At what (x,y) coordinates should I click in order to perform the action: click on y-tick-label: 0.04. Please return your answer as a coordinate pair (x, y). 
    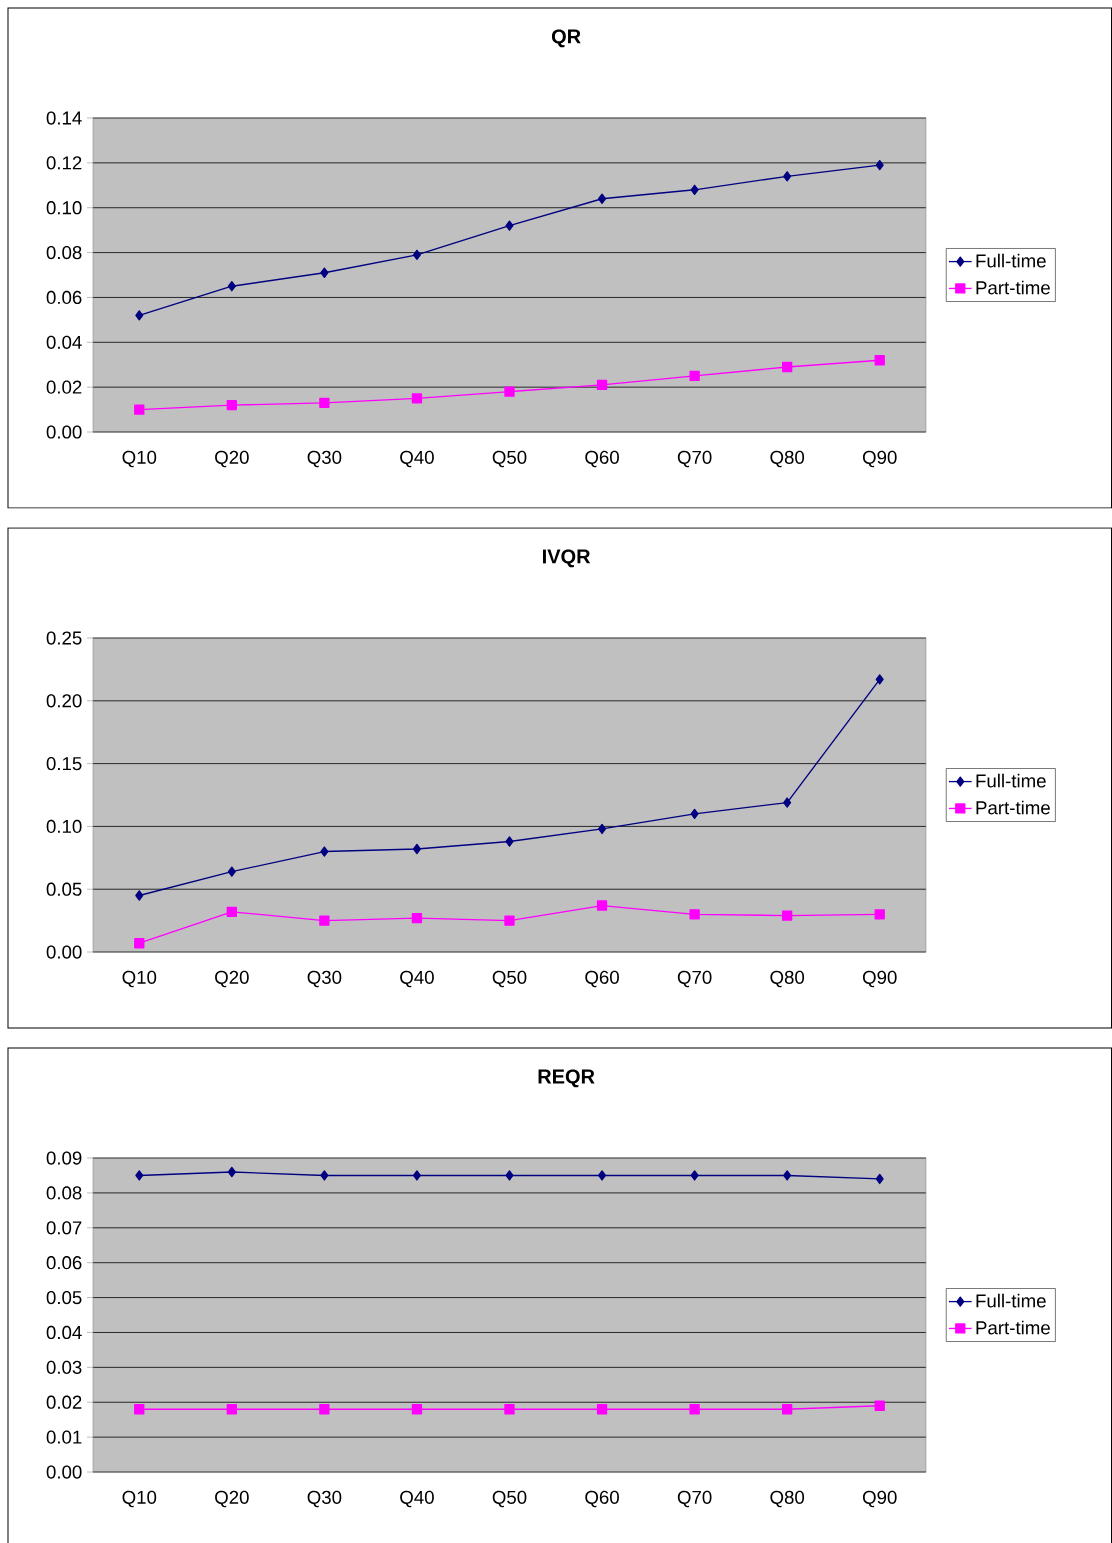
    Looking at the image, I should click on (64, 342).